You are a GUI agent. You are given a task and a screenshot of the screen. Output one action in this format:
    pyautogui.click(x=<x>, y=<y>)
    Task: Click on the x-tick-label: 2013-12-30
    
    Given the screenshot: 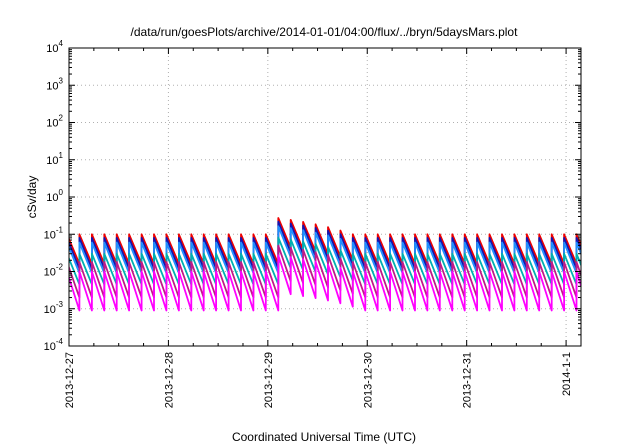 What is the action you would take?
    pyautogui.click(x=368, y=380)
    